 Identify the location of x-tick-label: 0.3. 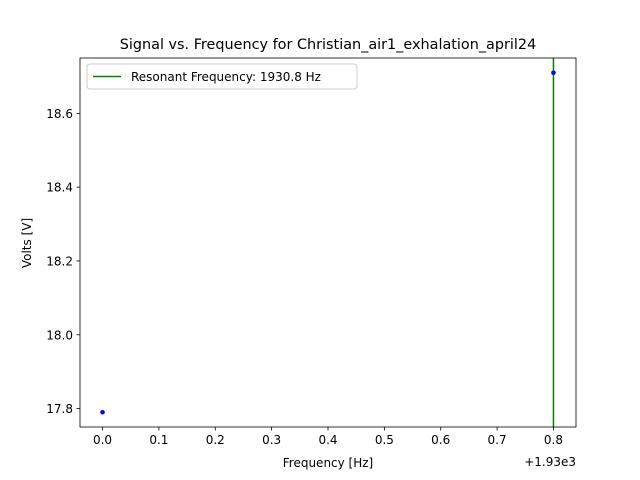
(271, 440).